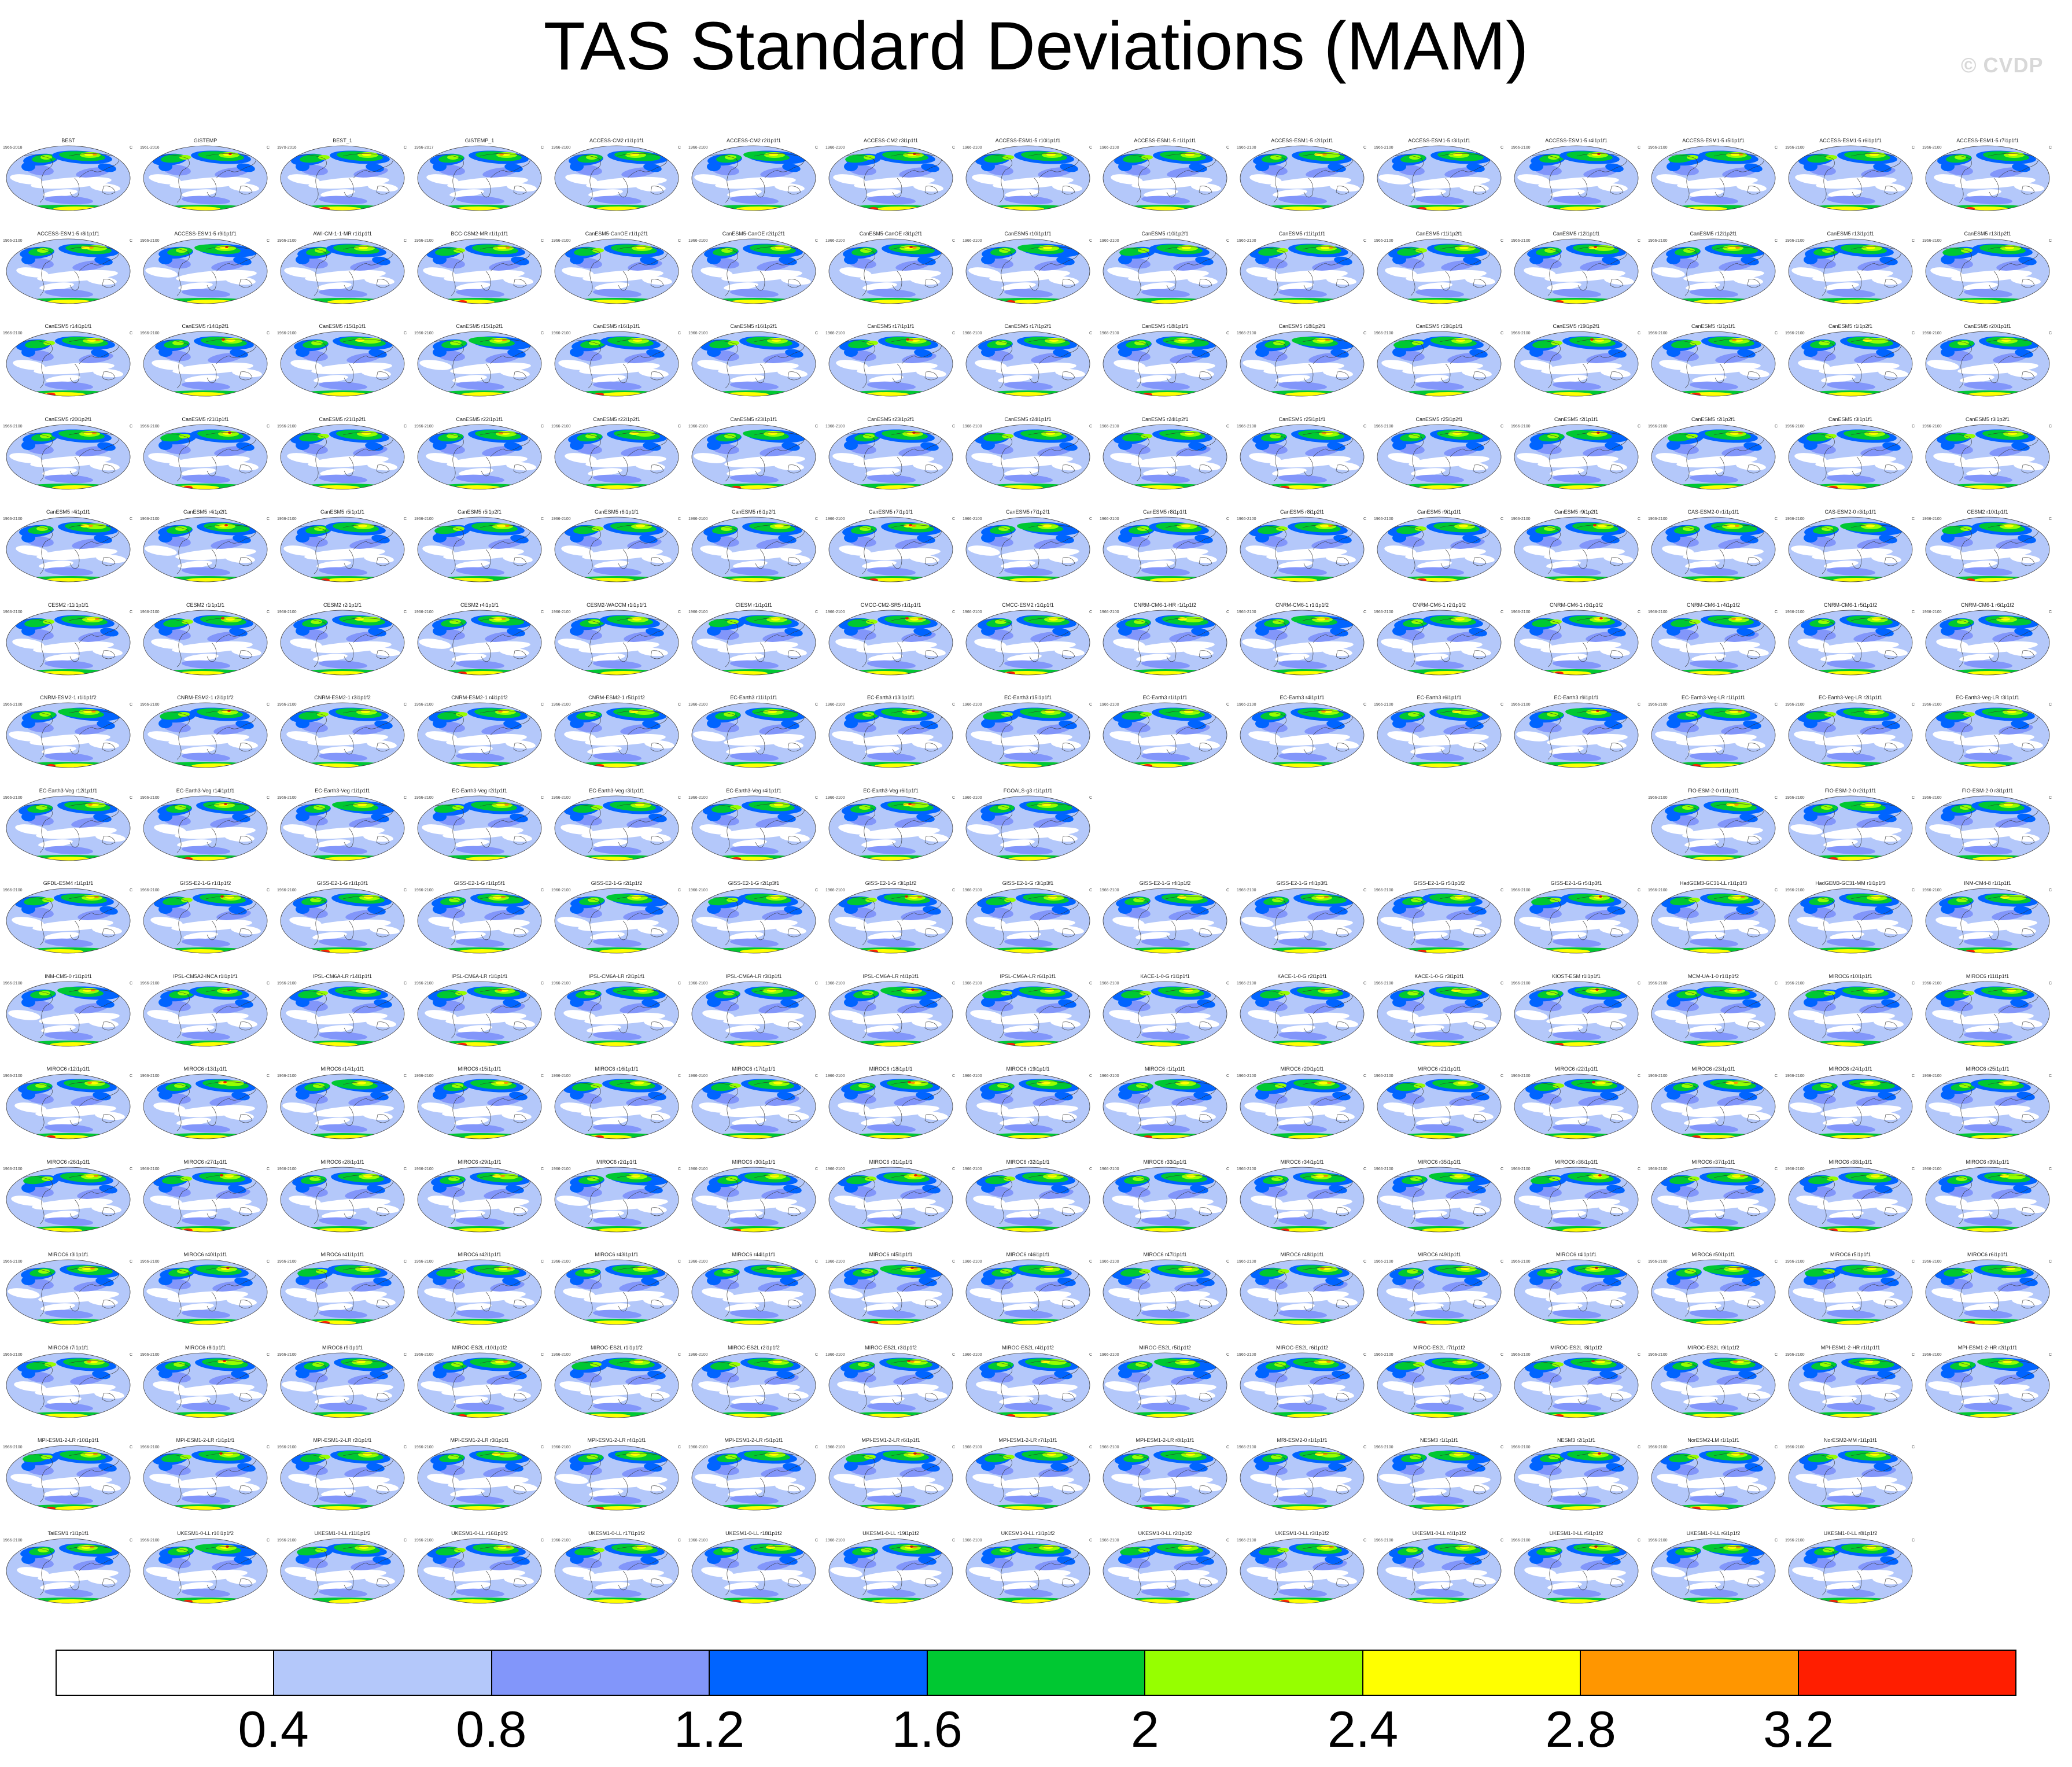  What do you see at coordinates (1439, 1069) in the screenshot?
I see `panel-title: MIROC6 r21i1p1f1` at bounding box center [1439, 1069].